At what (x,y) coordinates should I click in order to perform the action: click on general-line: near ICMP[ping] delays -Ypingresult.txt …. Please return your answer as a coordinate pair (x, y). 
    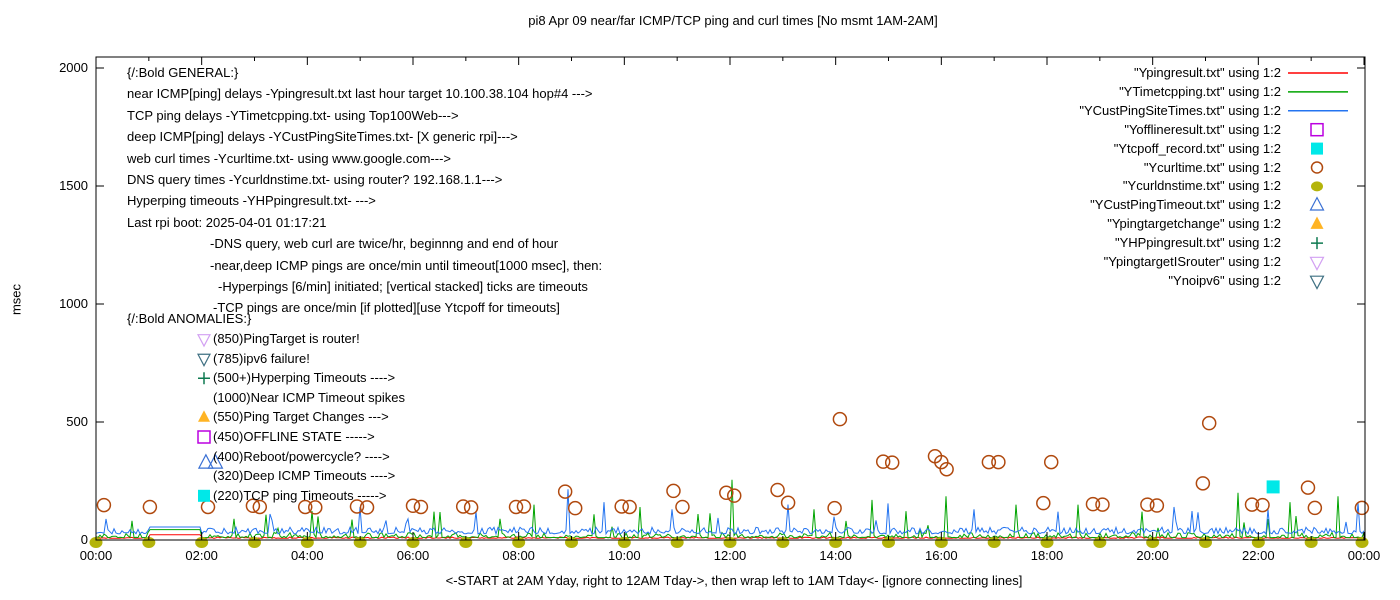
    Looking at the image, I should click on (360, 94).